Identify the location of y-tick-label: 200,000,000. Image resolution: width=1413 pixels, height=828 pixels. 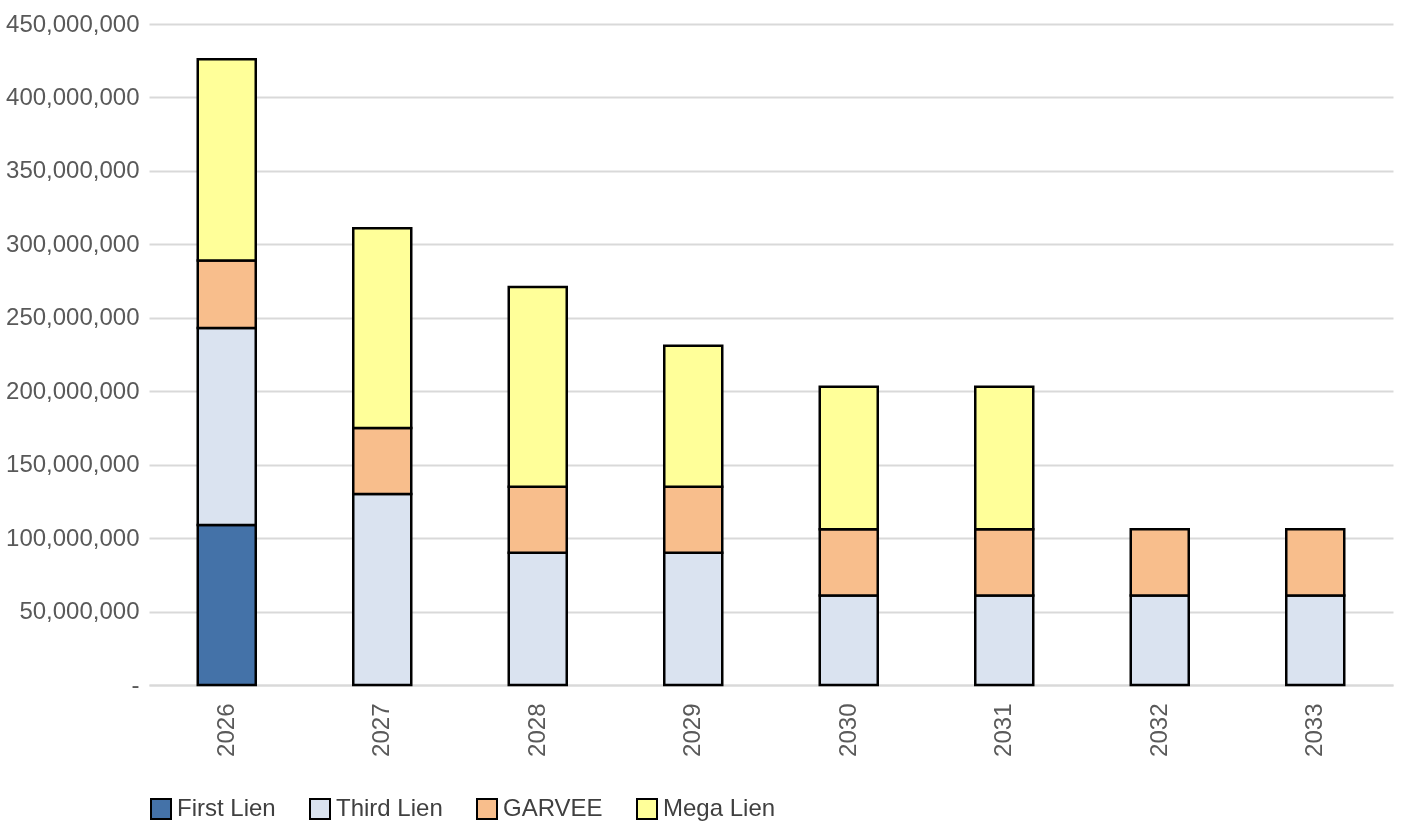
(73, 390).